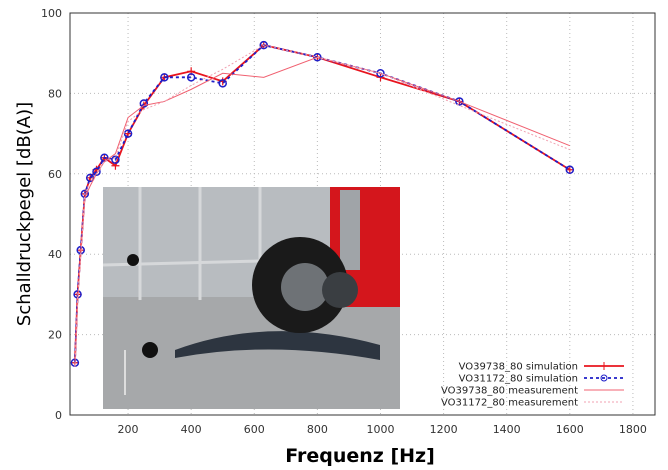  Describe the element at coordinates (317, 429) in the screenshot. I see `x-tick-label: 800` at that location.